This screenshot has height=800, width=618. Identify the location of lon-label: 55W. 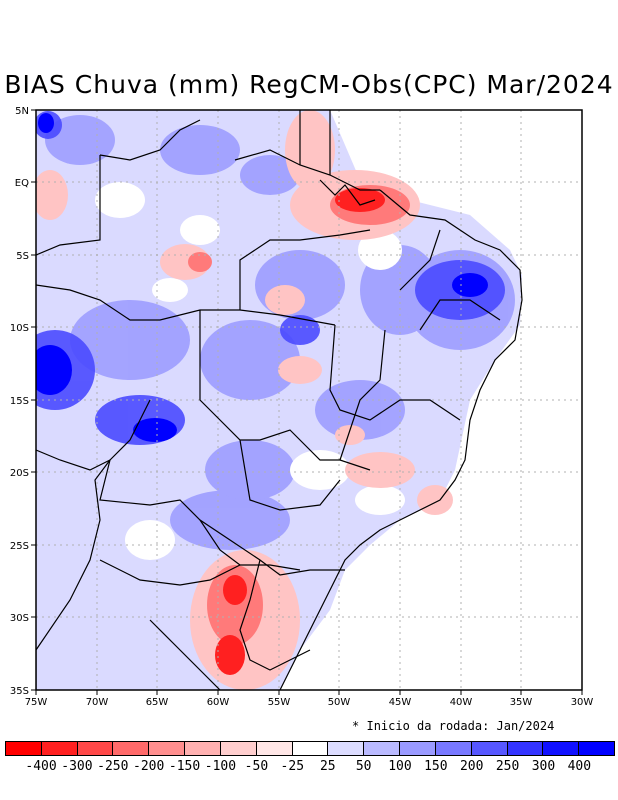
(279, 702).